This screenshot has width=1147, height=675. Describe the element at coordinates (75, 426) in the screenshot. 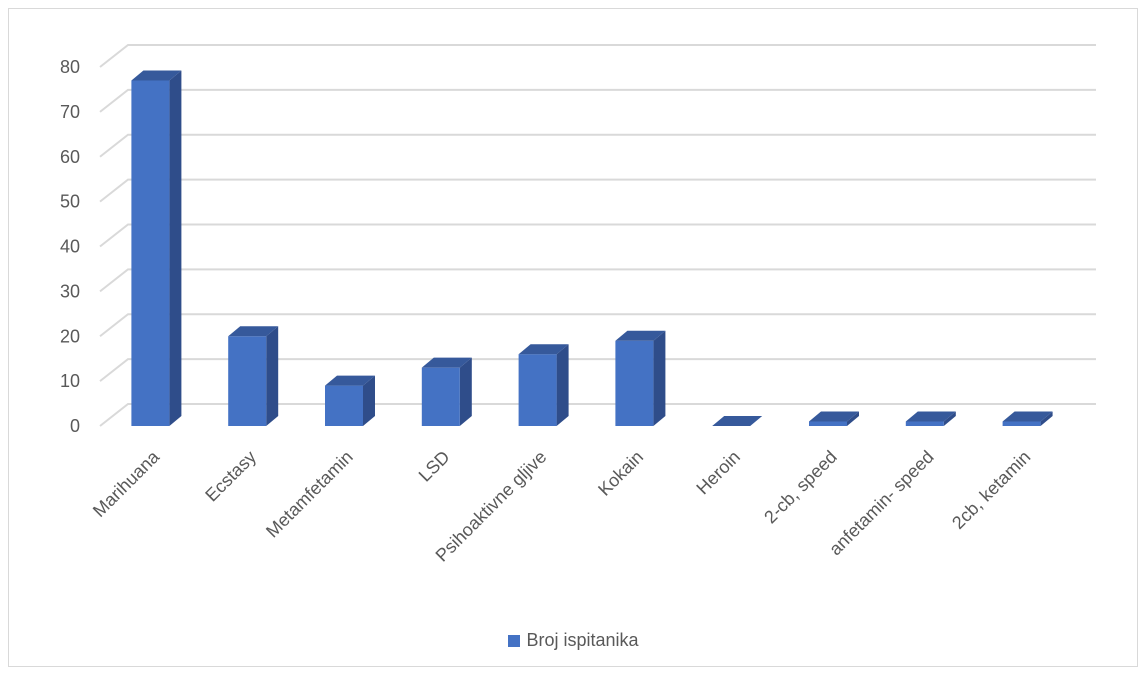

I see `y-tick-label: 0` at that location.